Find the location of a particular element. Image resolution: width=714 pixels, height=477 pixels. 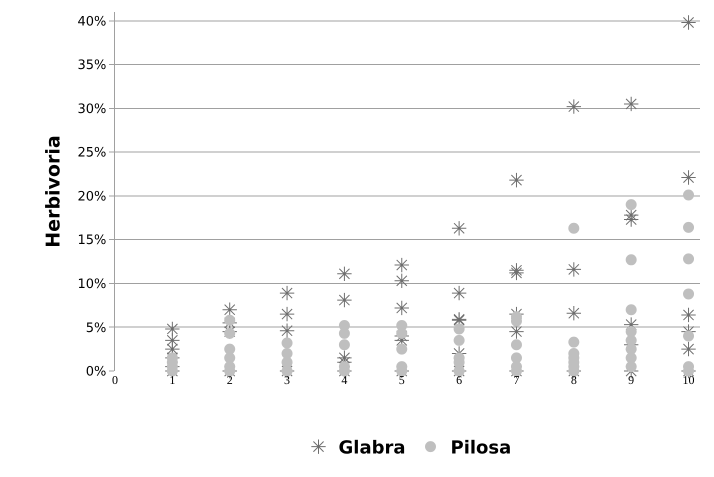

y-tick-label: 30% is located at coordinates (91, 109).